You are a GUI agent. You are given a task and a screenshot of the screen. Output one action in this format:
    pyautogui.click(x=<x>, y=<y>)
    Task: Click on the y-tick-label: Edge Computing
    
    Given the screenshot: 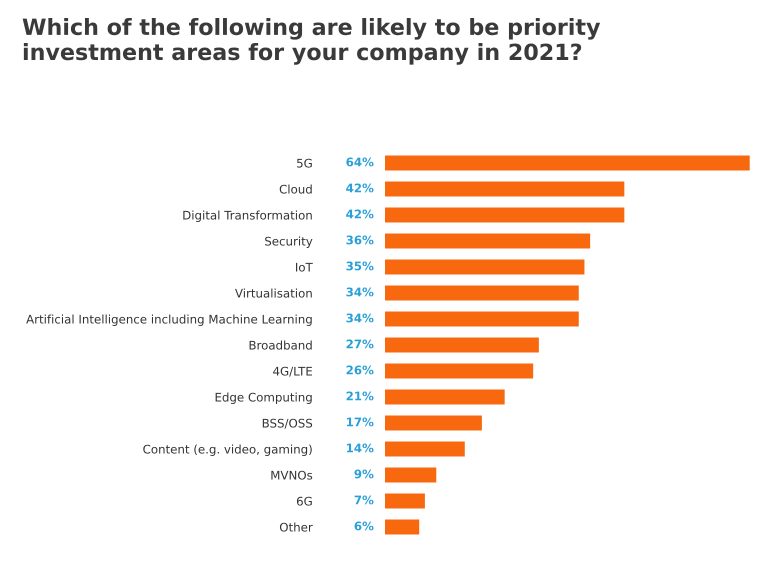 What is the action you would take?
    pyautogui.click(x=264, y=398)
    